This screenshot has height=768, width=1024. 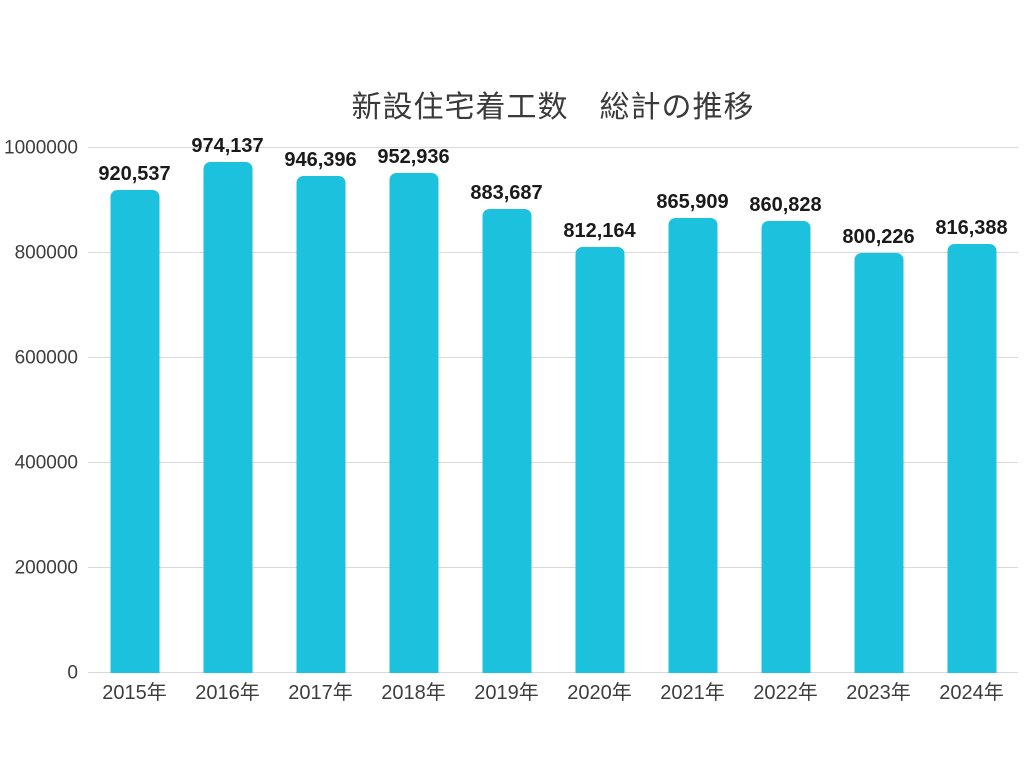 I want to click on bar-value-label: 816,388, so click(x=971, y=228).